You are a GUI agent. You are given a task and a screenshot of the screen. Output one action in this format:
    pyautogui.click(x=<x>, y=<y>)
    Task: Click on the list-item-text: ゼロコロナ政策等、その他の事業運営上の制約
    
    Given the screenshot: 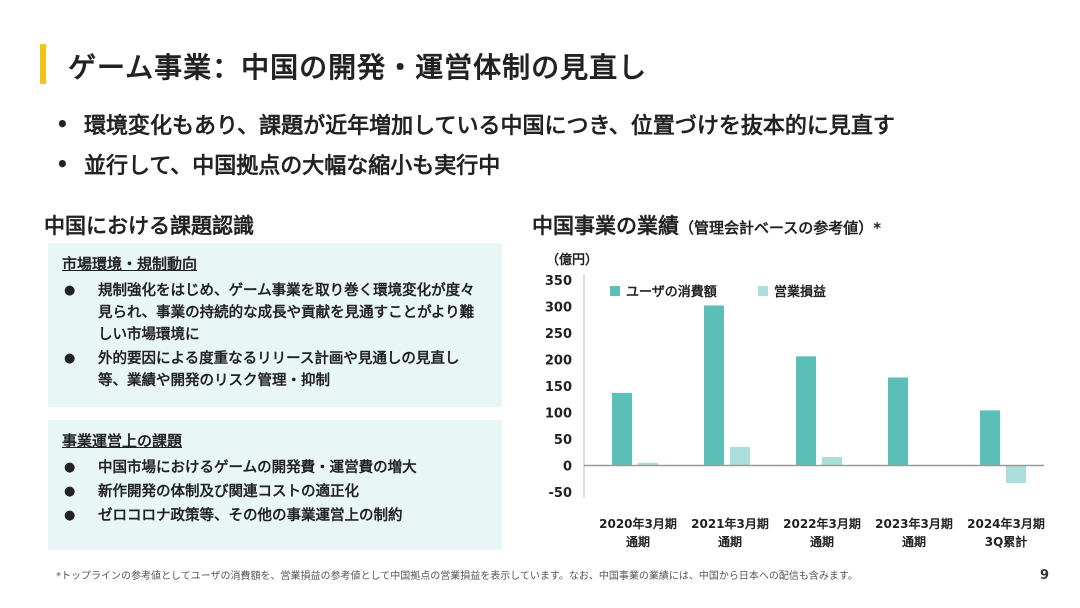 What is the action you would take?
    pyautogui.click(x=250, y=516)
    